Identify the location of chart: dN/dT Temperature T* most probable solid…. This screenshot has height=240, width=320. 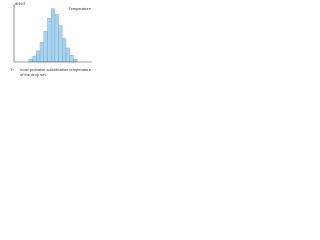
(51, 39).